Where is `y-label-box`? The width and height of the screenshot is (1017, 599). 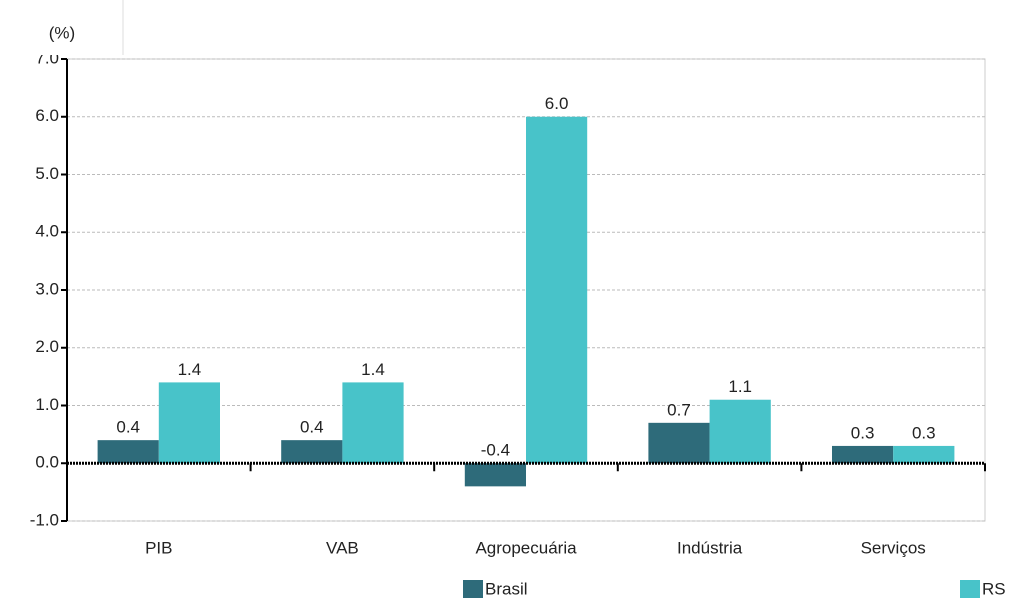 y-label-box is located at coordinates (72, 27).